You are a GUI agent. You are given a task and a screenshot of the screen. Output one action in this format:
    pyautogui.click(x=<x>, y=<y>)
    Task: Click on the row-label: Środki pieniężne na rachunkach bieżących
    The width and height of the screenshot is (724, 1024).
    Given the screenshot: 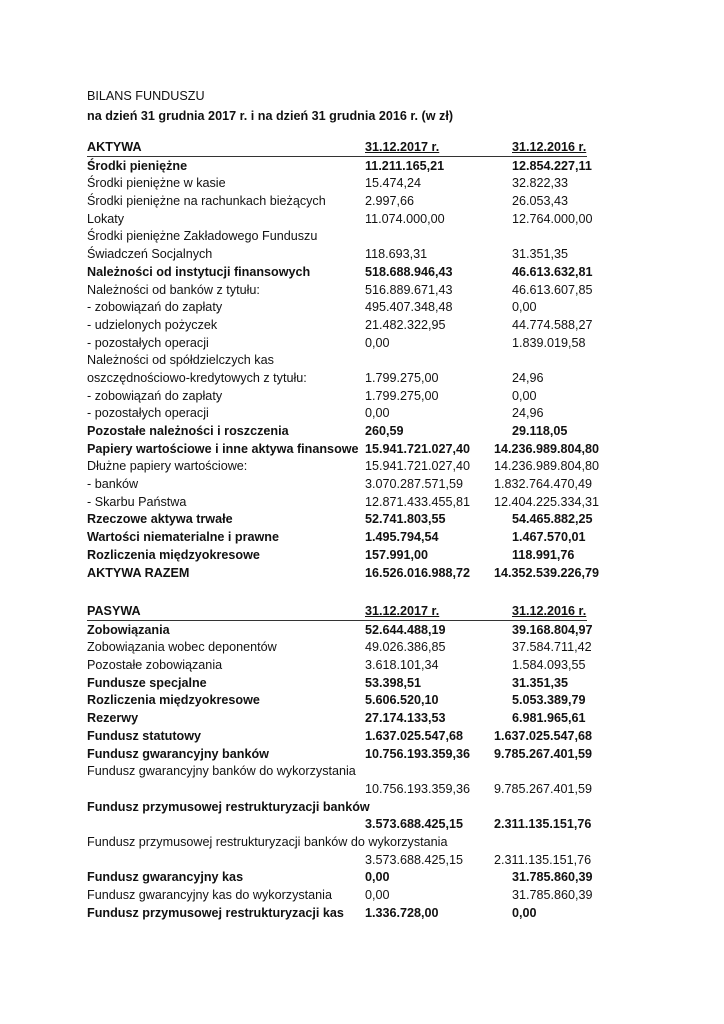 What is the action you would take?
    pyautogui.click(x=206, y=201)
    